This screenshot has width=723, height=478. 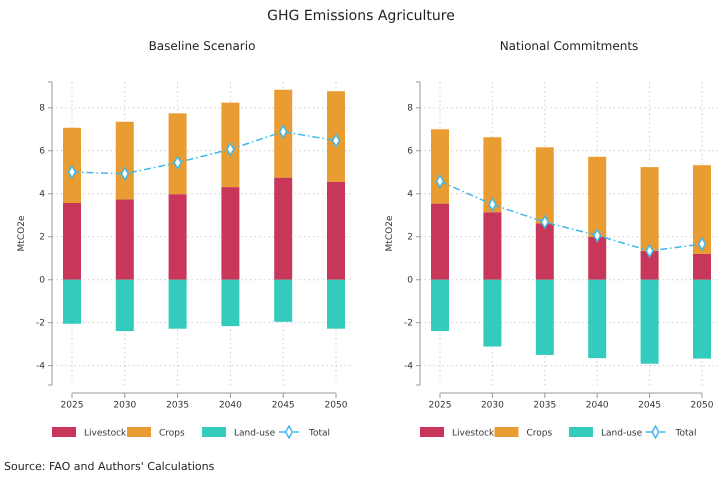 I want to click on source-note: Source: FAO and Authors' Calculations, so click(x=109, y=466).